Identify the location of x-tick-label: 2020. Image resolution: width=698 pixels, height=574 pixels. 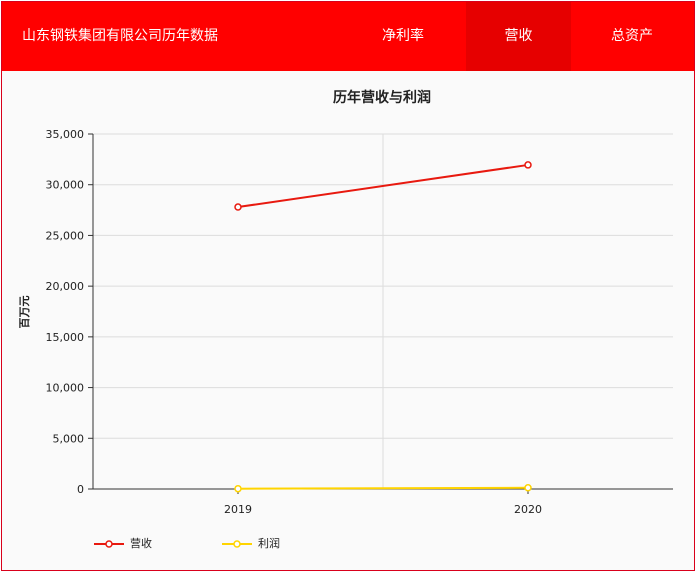
(528, 509).